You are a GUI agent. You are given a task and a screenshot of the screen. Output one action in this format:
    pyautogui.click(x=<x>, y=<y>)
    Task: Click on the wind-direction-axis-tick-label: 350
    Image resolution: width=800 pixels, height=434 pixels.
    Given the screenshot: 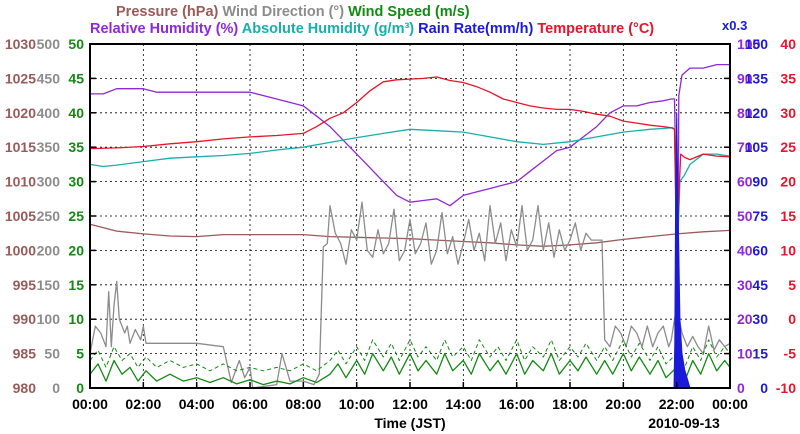 What is the action you would take?
    pyautogui.click(x=49, y=147)
    